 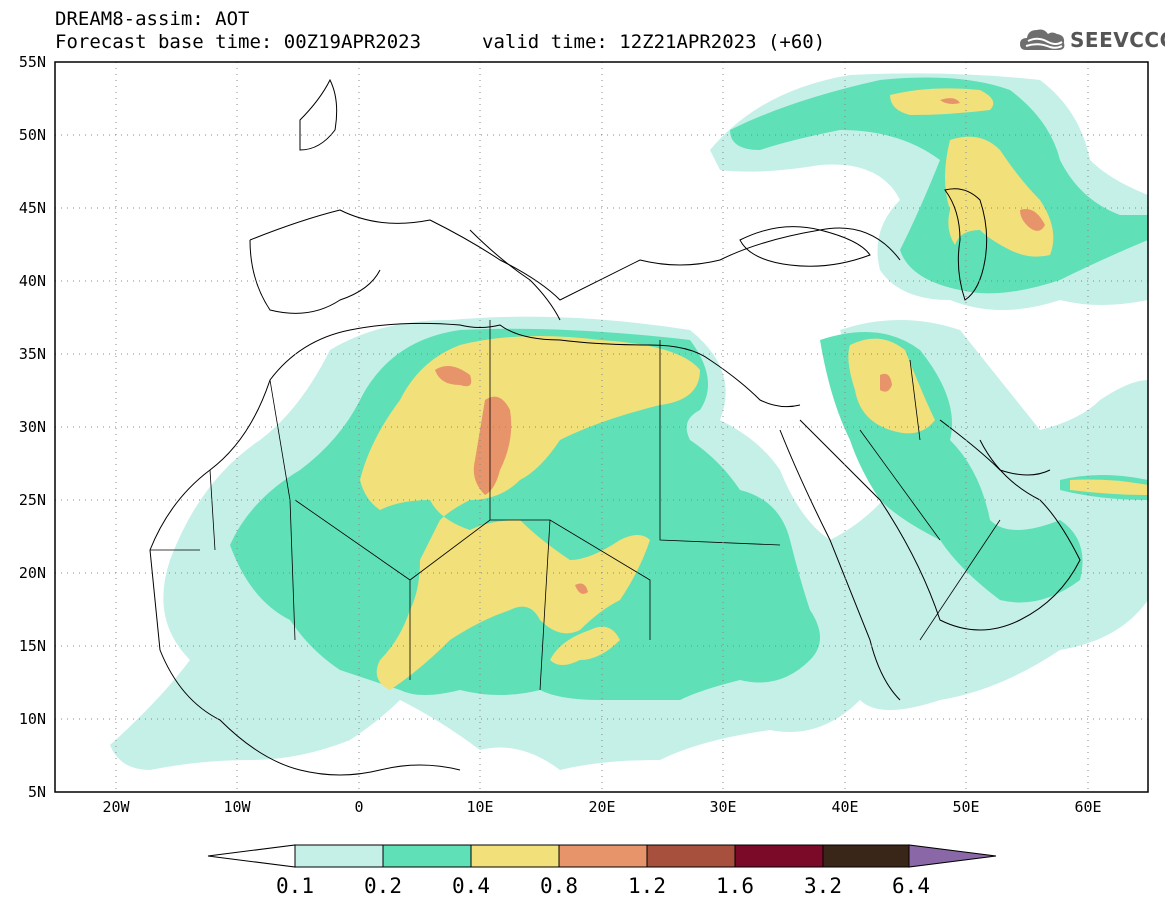 I want to click on lat-label: 30N, so click(x=32, y=427).